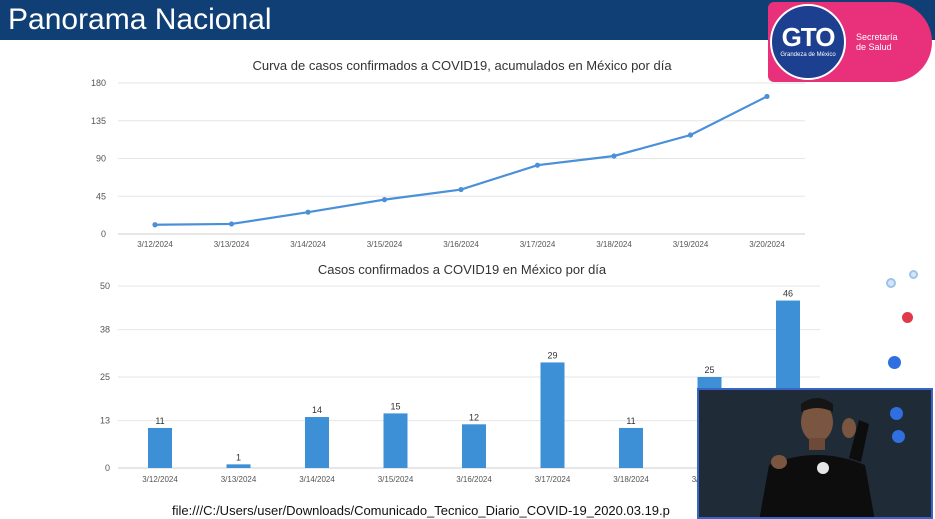 This screenshot has height=519, width=935. Describe the element at coordinates (98, 121) in the screenshot. I see `y-tick-label: 135` at that location.